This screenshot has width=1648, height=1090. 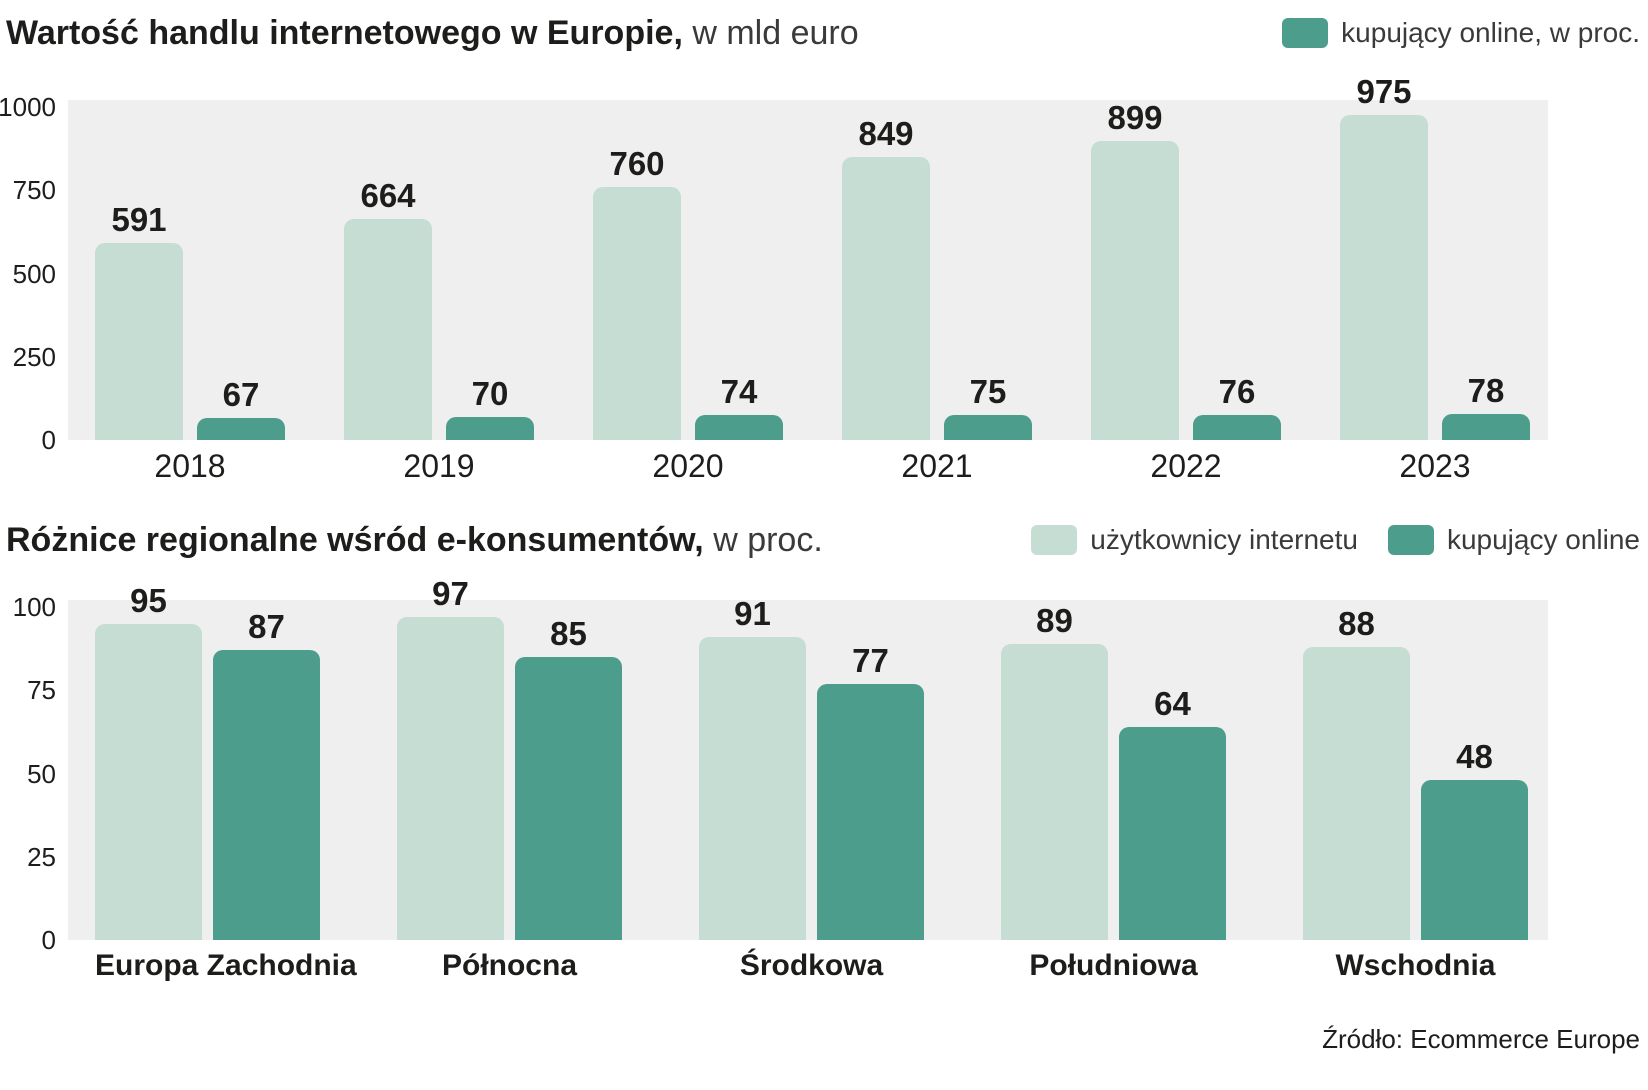 What do you see at coordinates (1237, 391) in the screenshot?
I see `bar-value-label: 76` at bounding box center [1237, 391].